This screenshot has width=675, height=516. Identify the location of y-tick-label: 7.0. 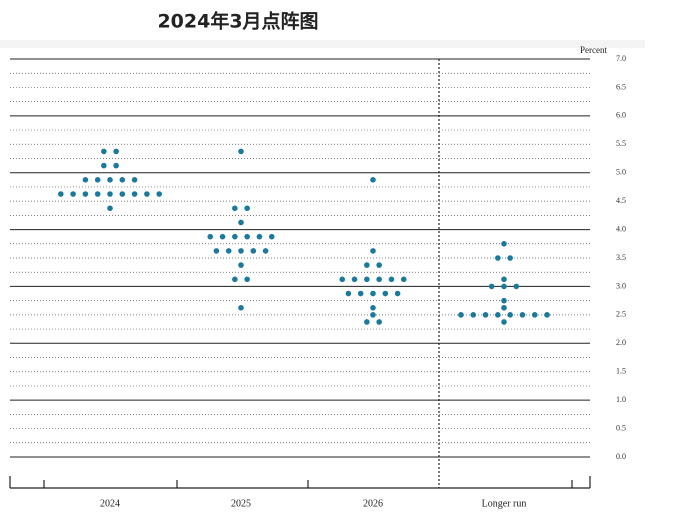
(621, 58).